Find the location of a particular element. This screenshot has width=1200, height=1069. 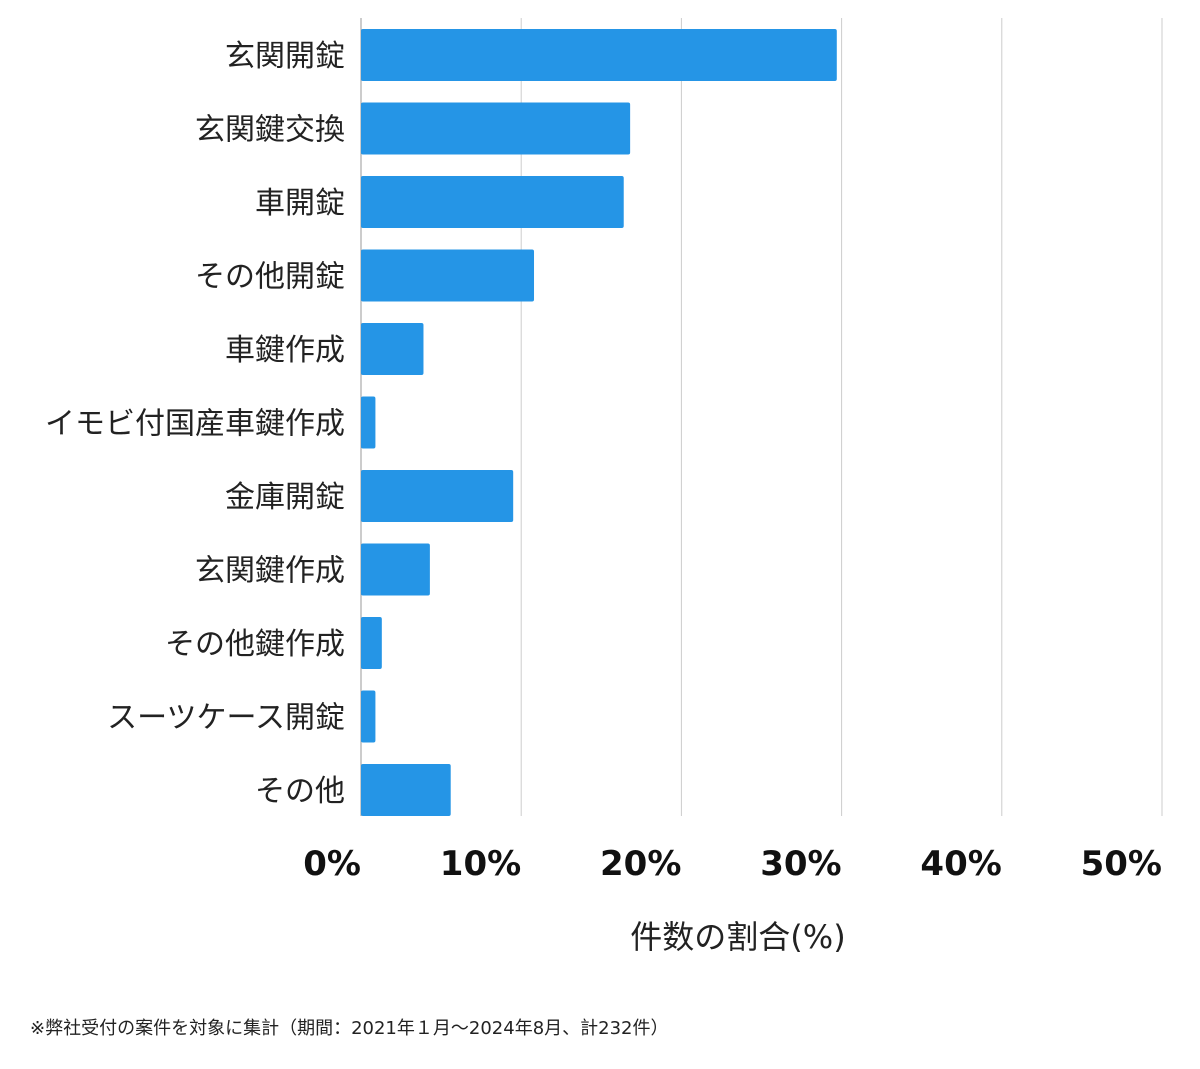

category-label: その他開錠 is located at coordinates (270, 277).